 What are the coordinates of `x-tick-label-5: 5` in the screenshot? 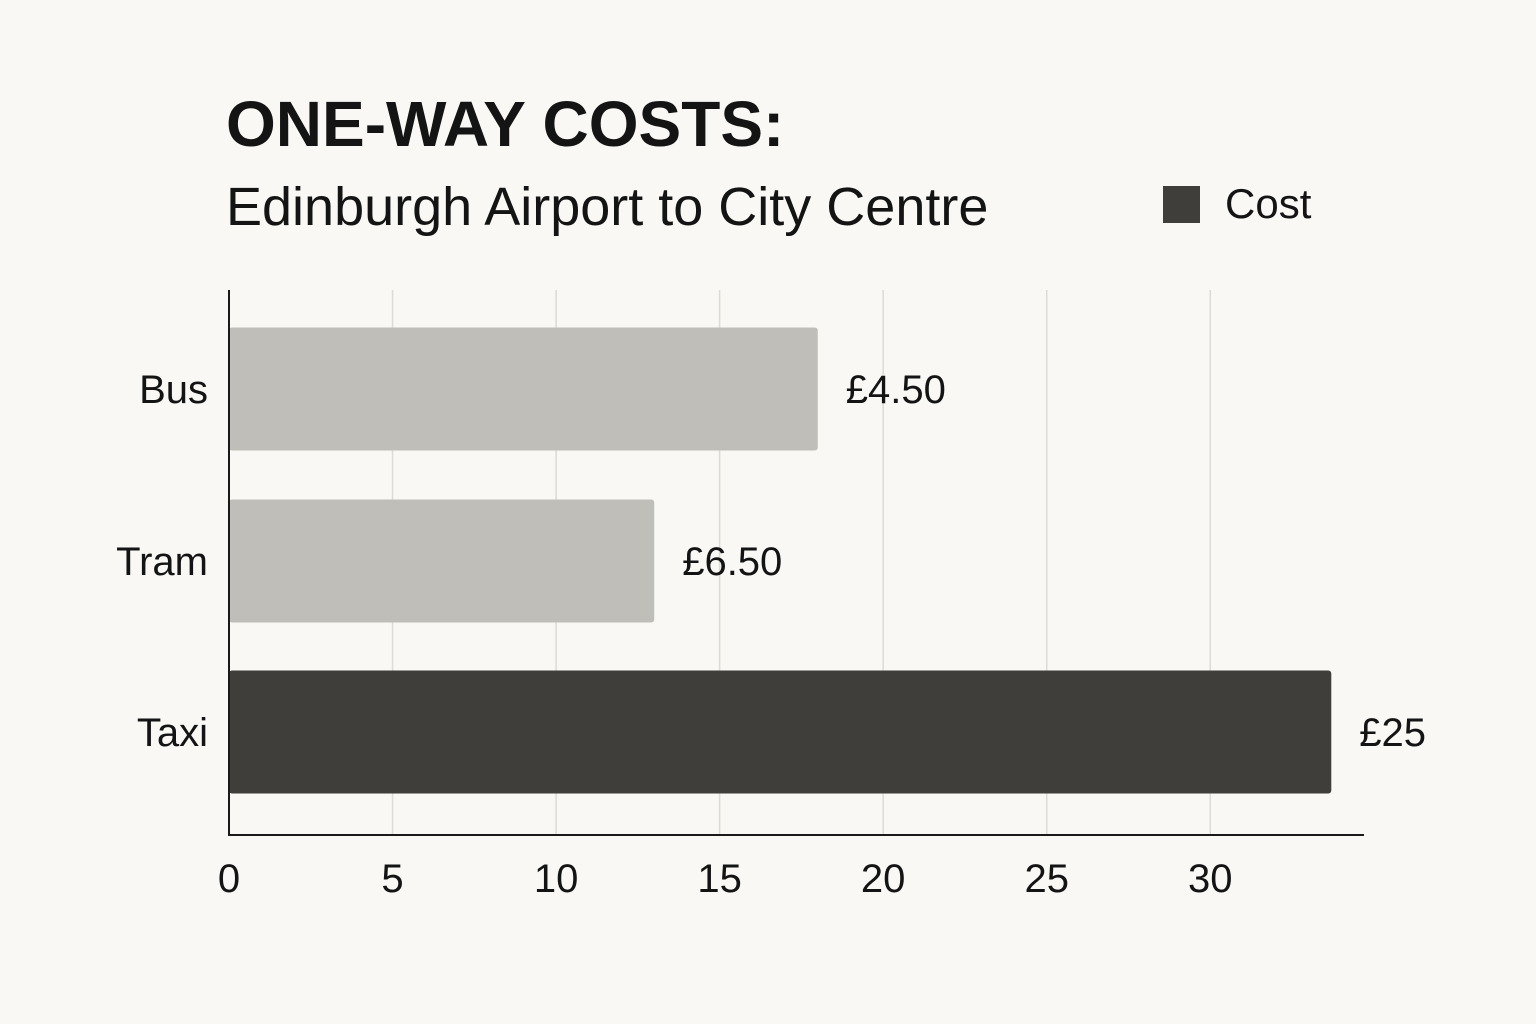 It's located at (392, 879).